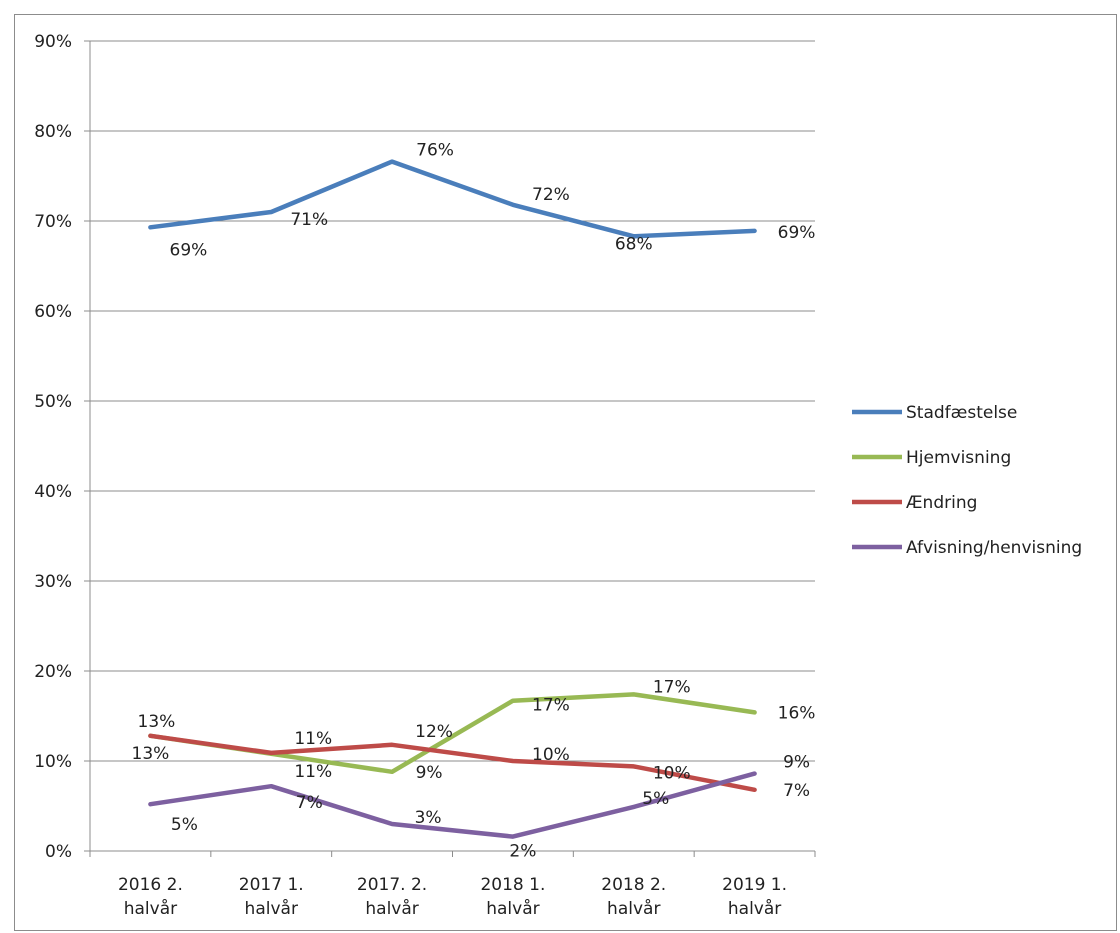  What do you see at coordinates (53, 42) in the screenshot?
I see `y-tick-label: 90%` at bounding box center [53, 42].